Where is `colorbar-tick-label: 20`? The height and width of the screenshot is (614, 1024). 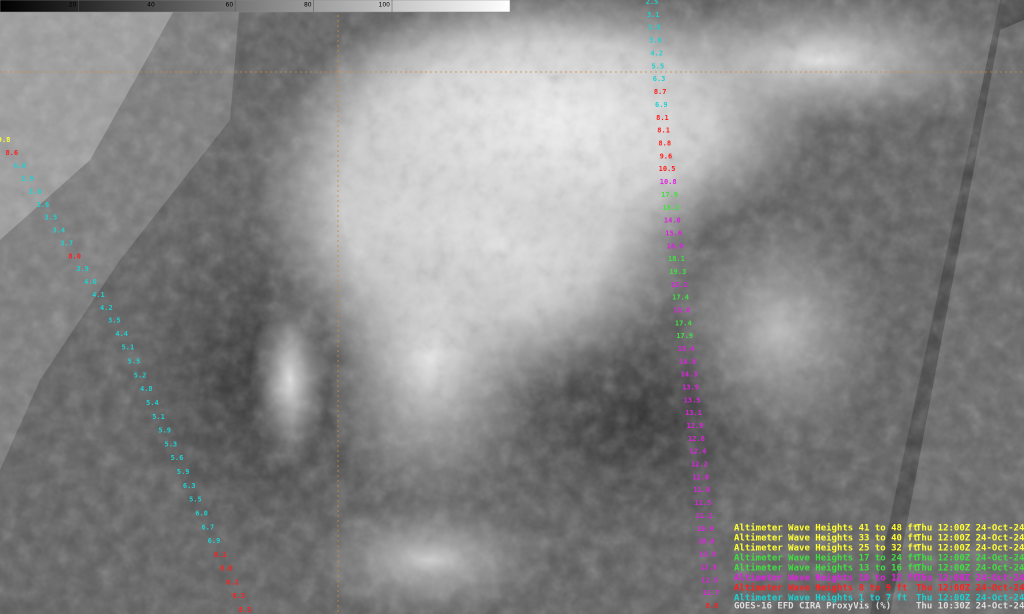 colorbar-tick-label: 20 is located at coordinates (73, 5).